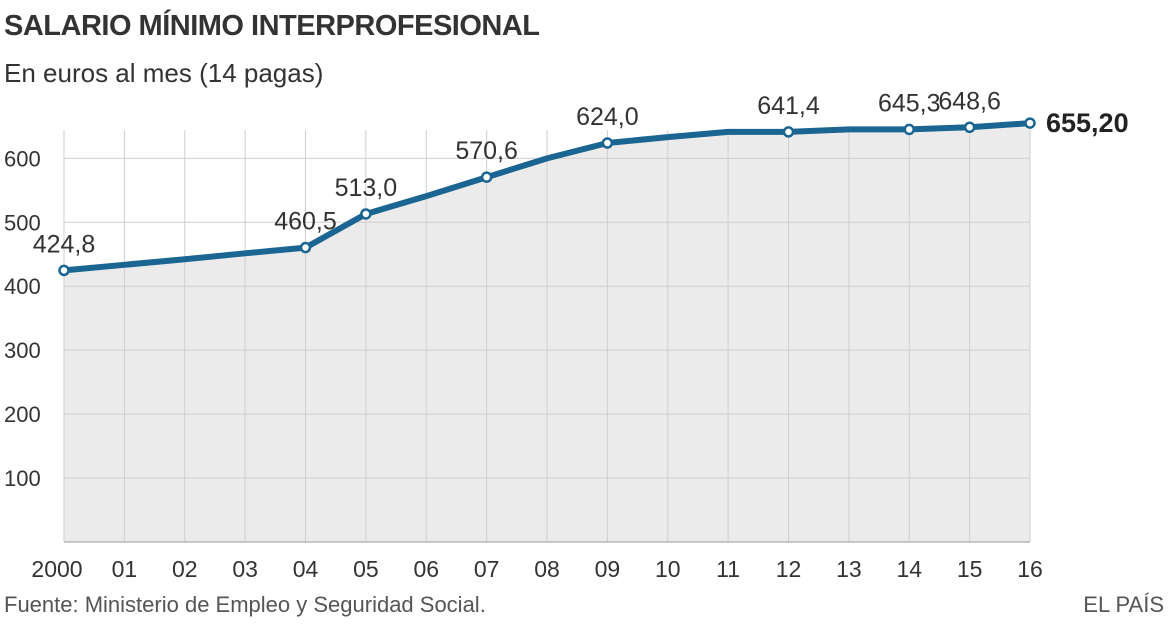 Image resolution: width=1170 pixels, height=627 pixels. Describe the element at coordinates (728, 569) in the screenshot. I see `x-tick-label: 11` at that location.